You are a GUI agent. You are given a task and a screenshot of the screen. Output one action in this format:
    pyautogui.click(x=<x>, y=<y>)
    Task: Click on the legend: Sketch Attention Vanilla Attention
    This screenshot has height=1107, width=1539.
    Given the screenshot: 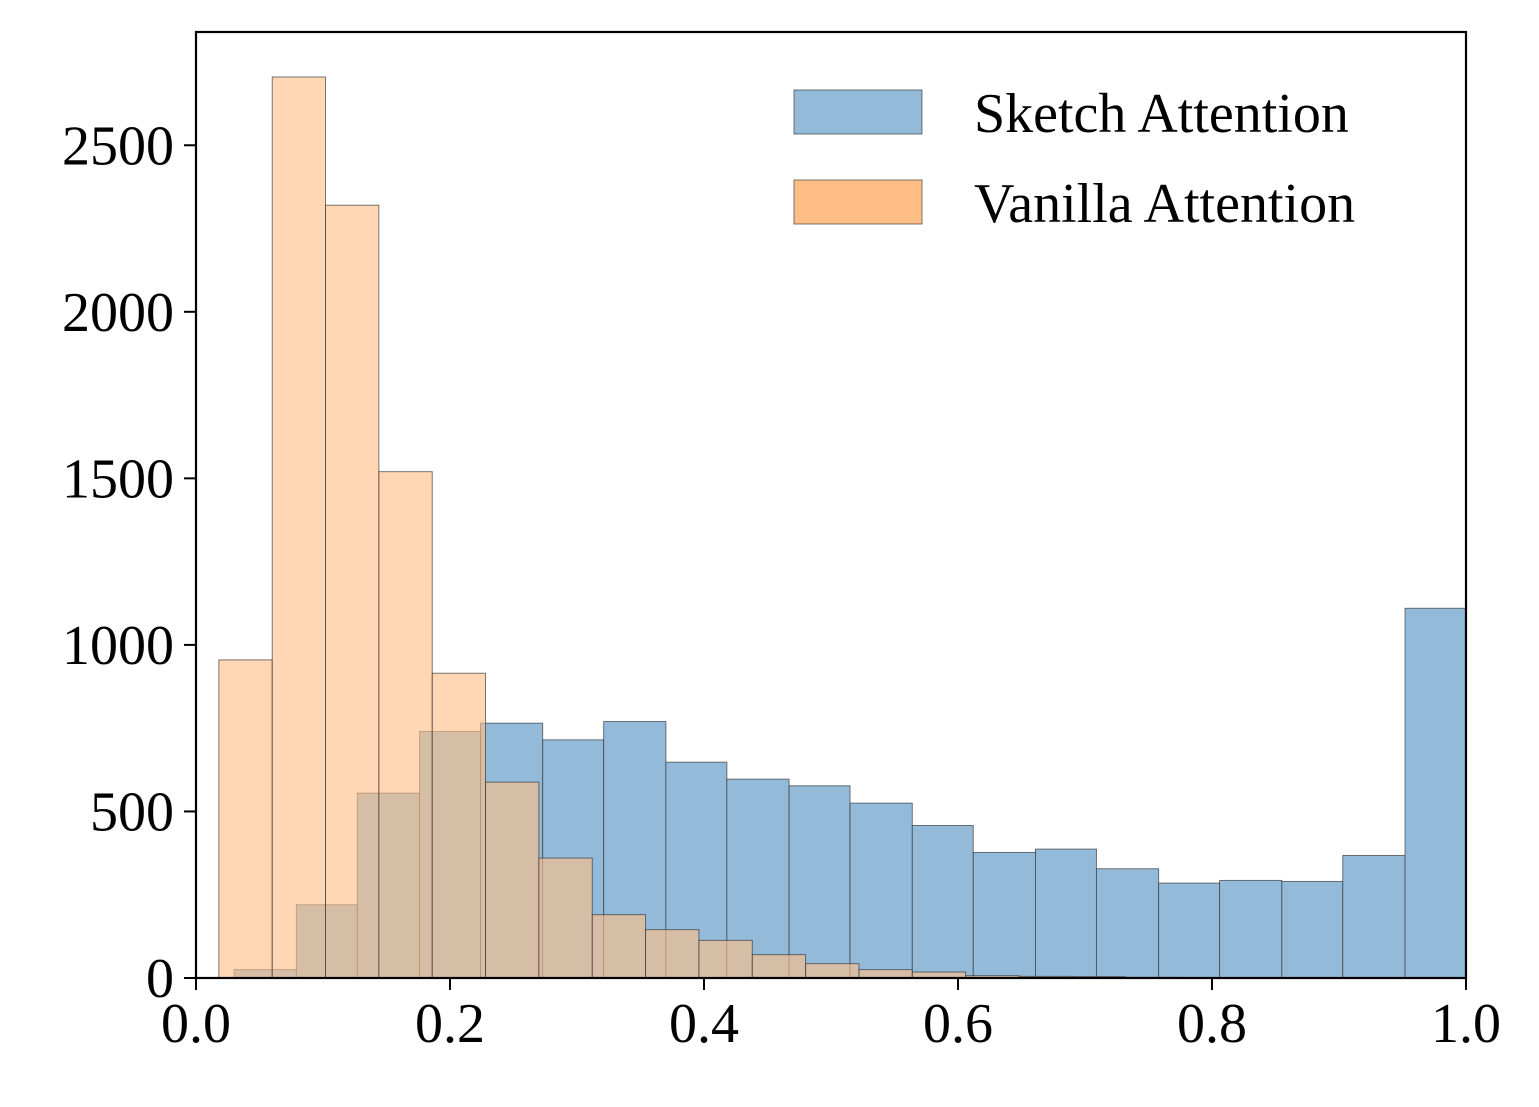 What is the action you would take?
    pyautogui.click(x=1074, y=159)
    